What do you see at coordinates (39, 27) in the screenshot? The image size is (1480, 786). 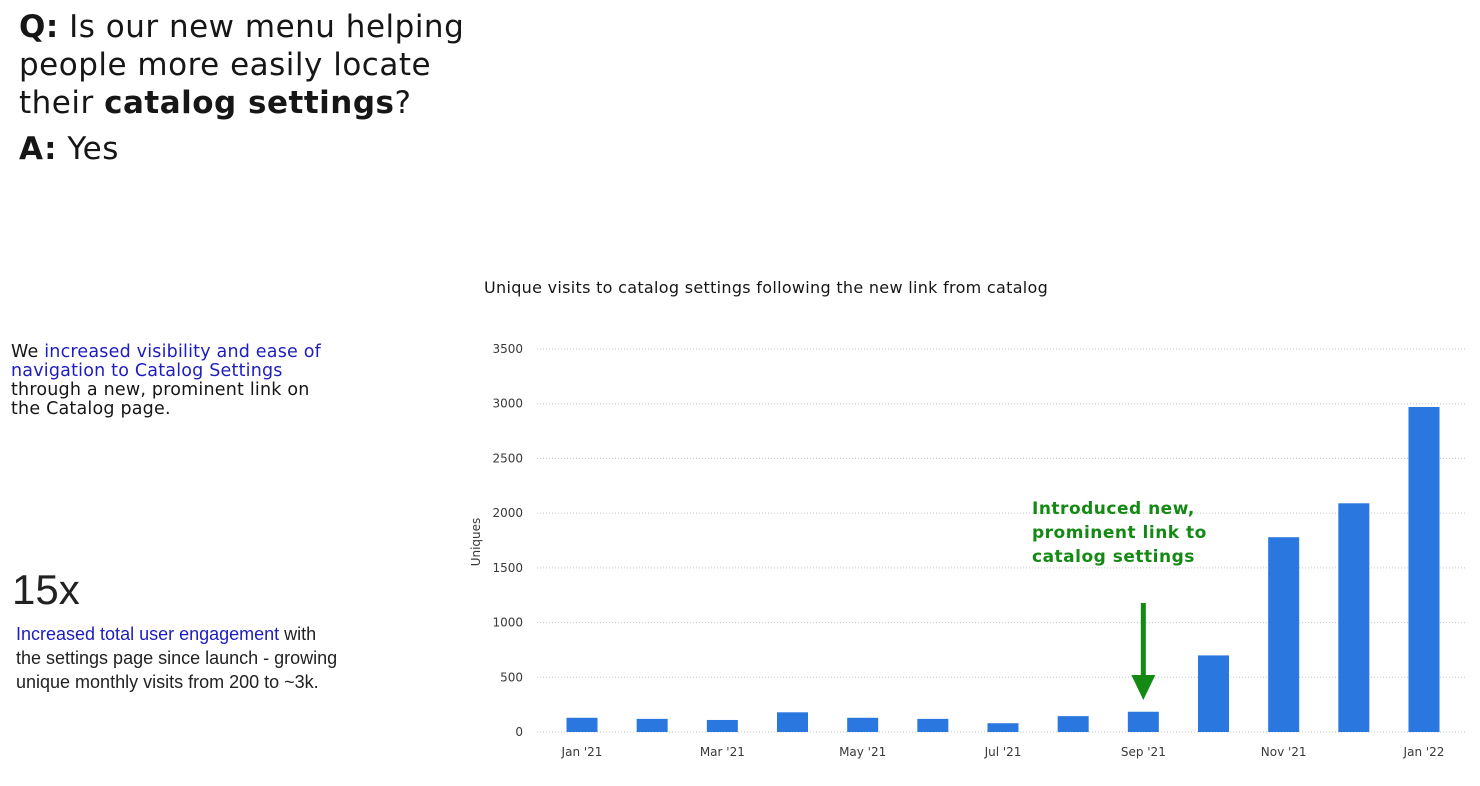 I see `question-prefix: Q:` at bounding box center [39, 27].